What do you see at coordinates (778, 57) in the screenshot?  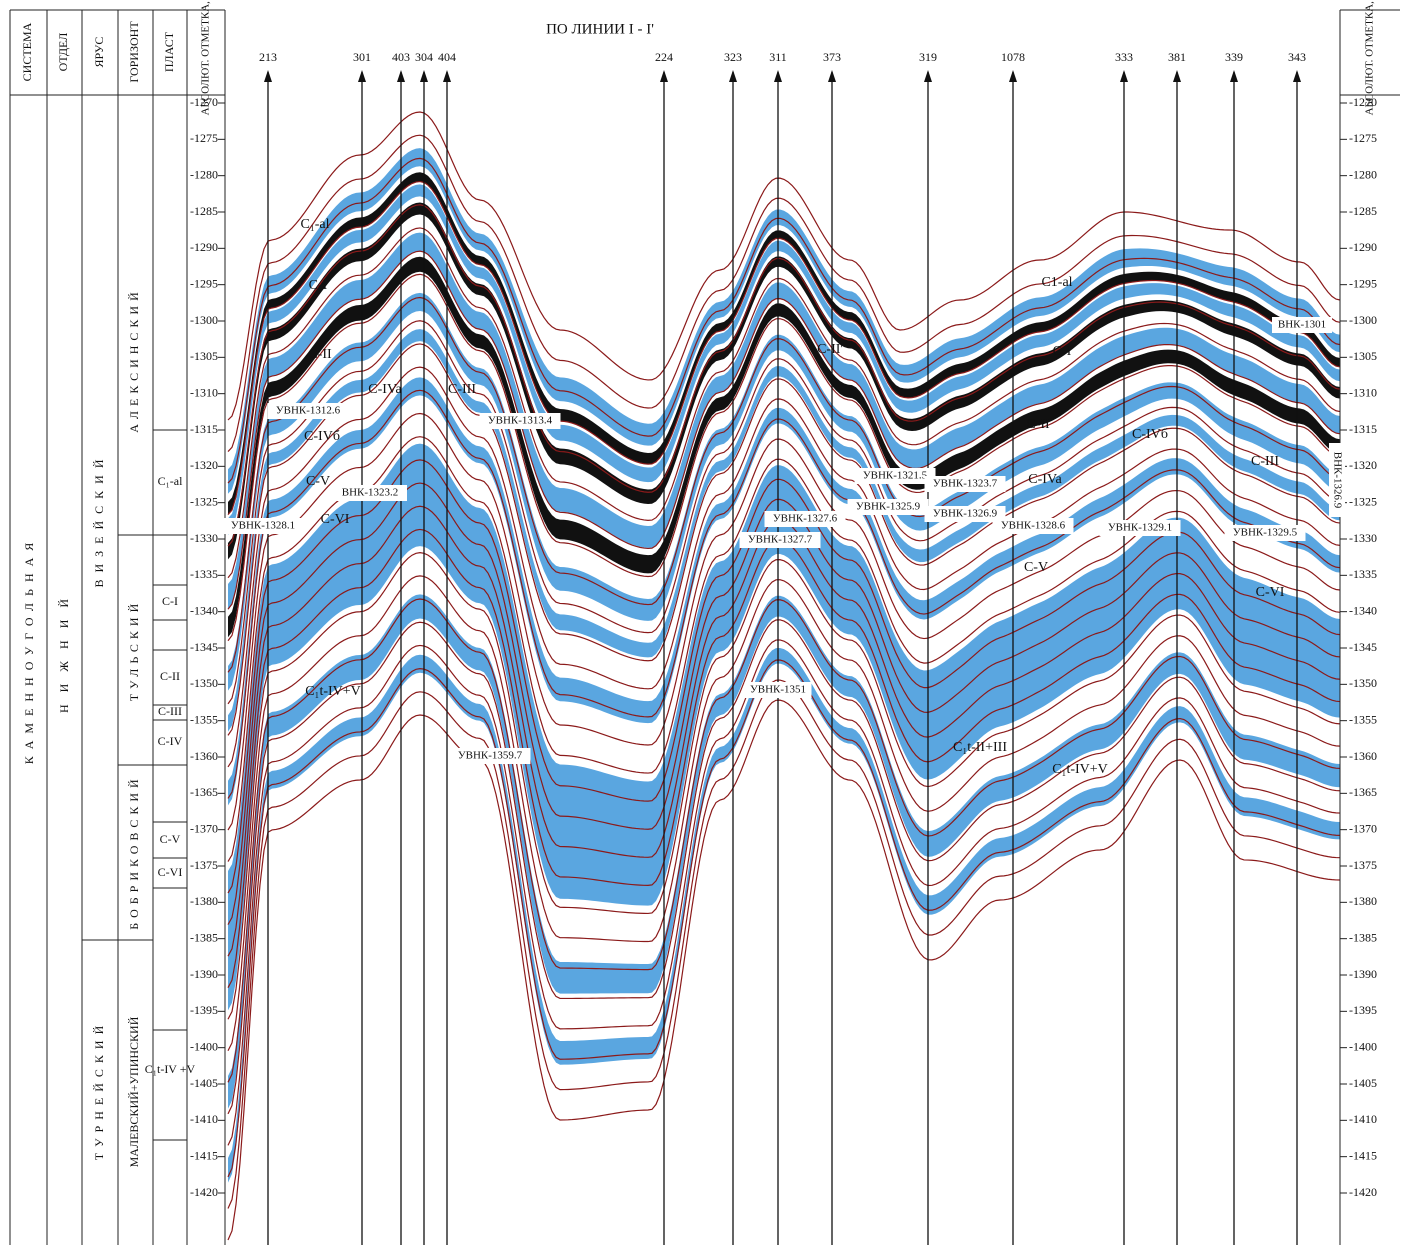 I see `well-label: 311` at bounding box center [778, 57].